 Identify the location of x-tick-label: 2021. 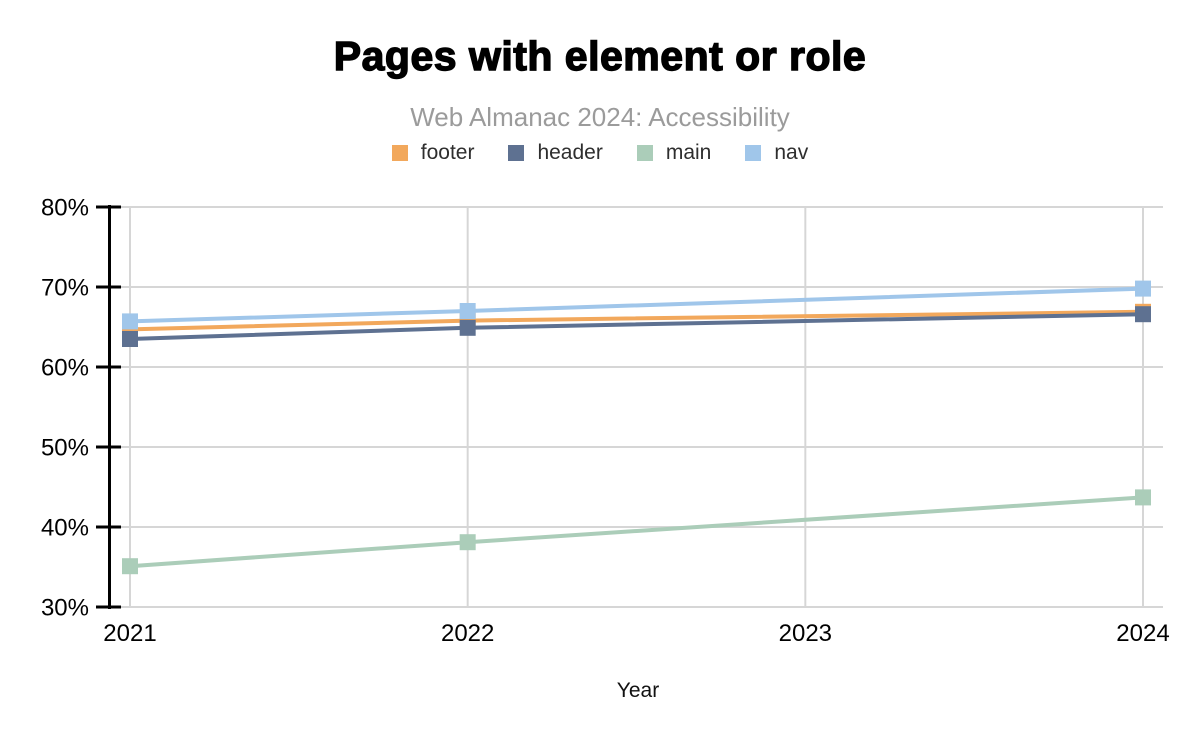
(129, 633).